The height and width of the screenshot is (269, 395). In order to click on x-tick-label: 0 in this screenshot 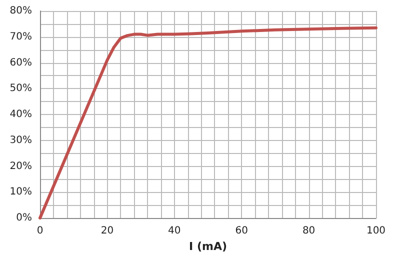, I will do `click(40, 231)`.